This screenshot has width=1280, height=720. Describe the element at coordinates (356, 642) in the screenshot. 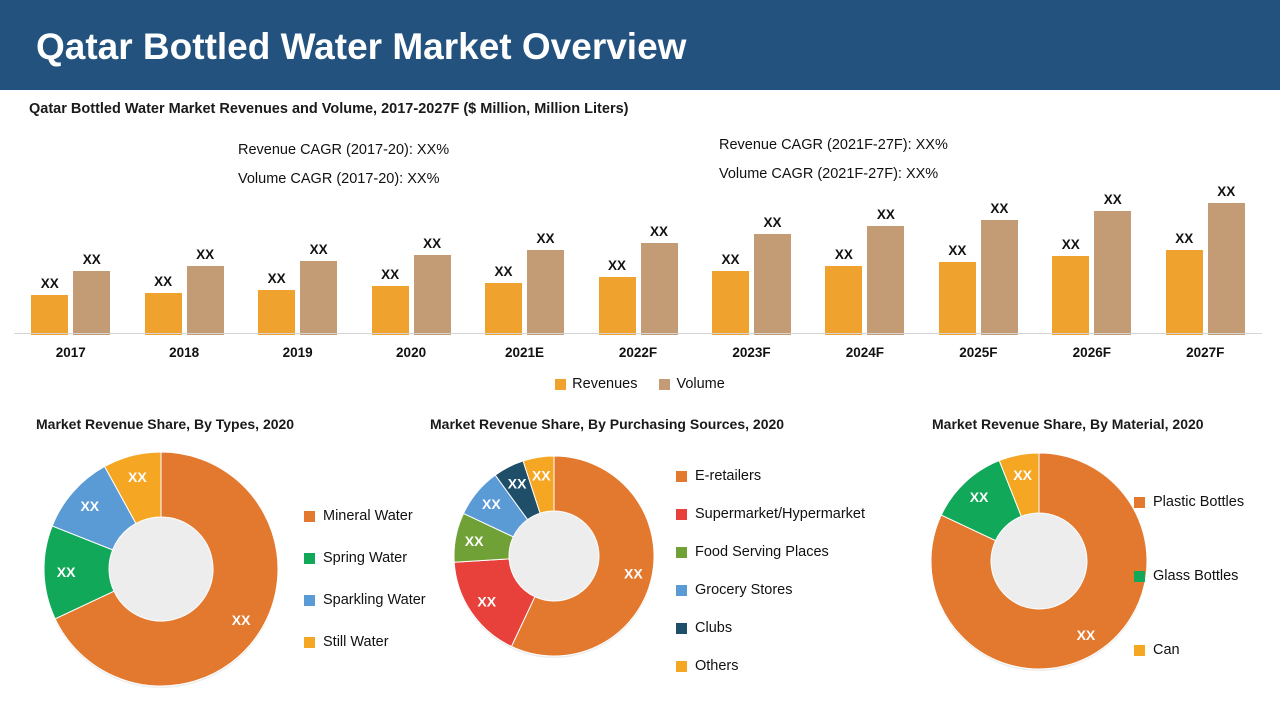

I see `donut-legend-label: Still Water` at that location.